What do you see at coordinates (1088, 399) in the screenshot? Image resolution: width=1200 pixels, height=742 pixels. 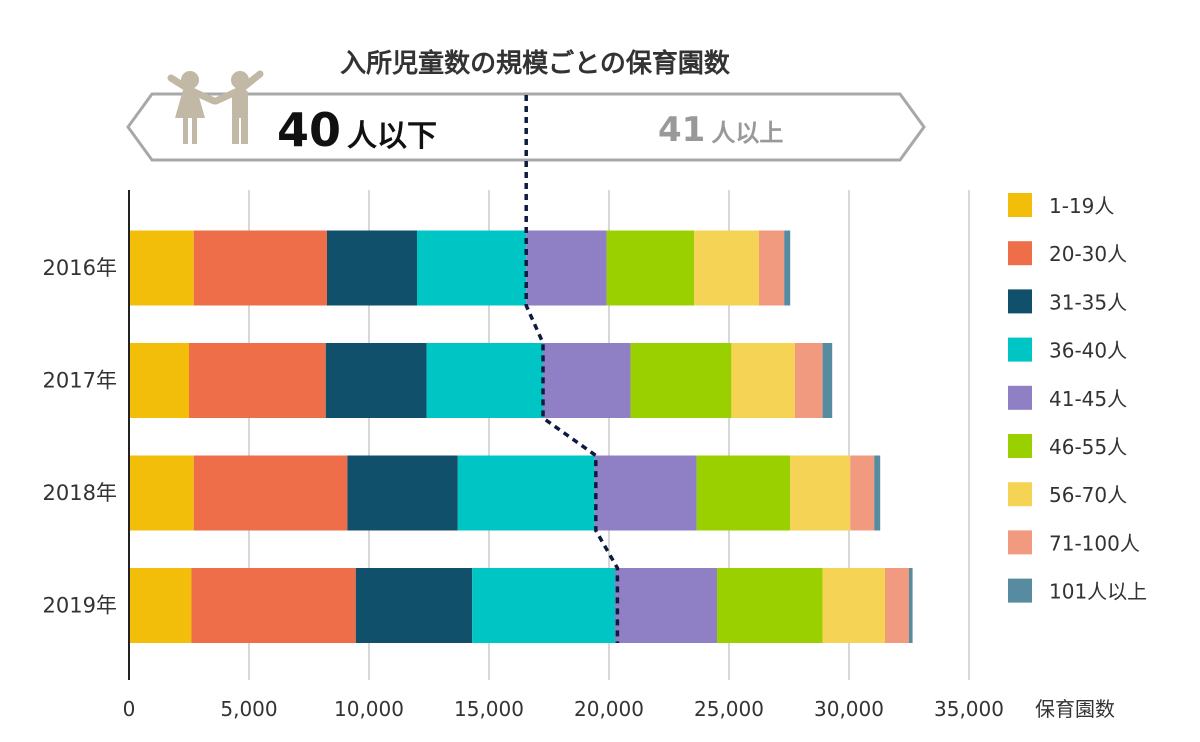 I see `legend-label: 41-45人` at bounding box center [1088, 399].